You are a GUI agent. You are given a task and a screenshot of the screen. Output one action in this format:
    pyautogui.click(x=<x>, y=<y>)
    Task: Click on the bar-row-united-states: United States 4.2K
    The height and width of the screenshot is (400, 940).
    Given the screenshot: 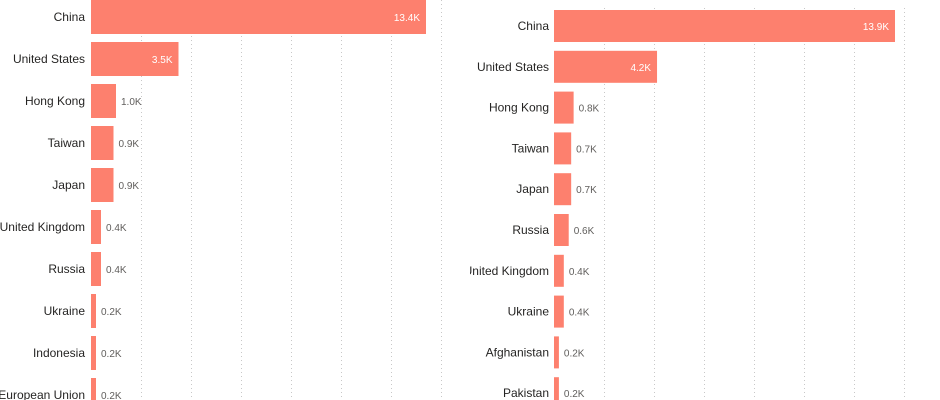 What is the action you would take?
    pyautogui.click(x=567, y=66)
    